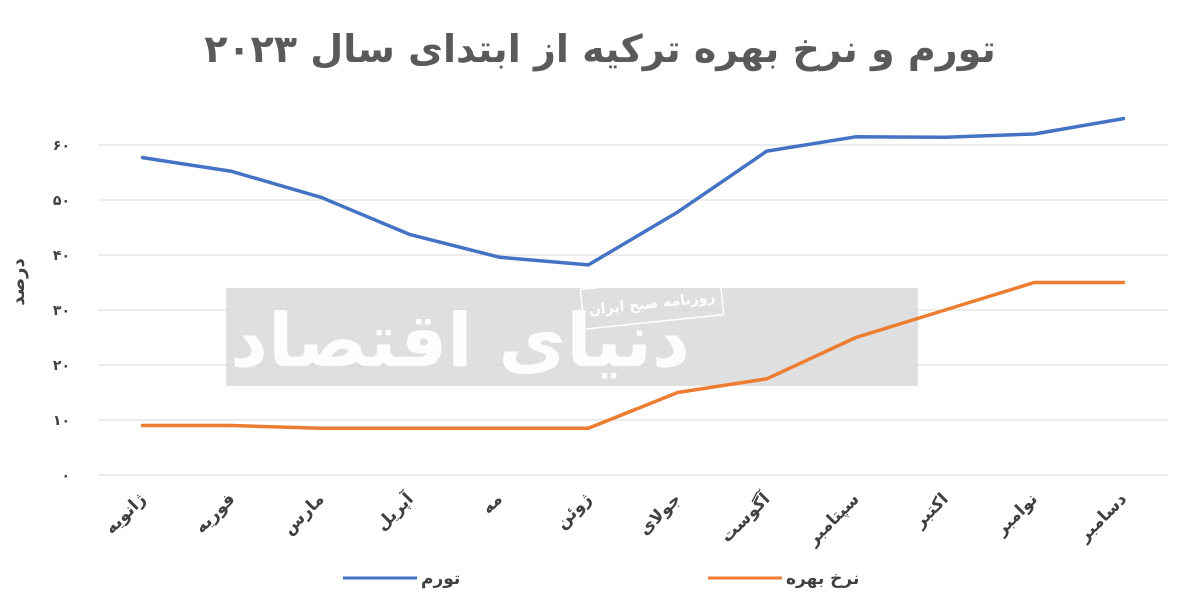  I want to click on y-tick-label: ۴۰, so click(61, 256).